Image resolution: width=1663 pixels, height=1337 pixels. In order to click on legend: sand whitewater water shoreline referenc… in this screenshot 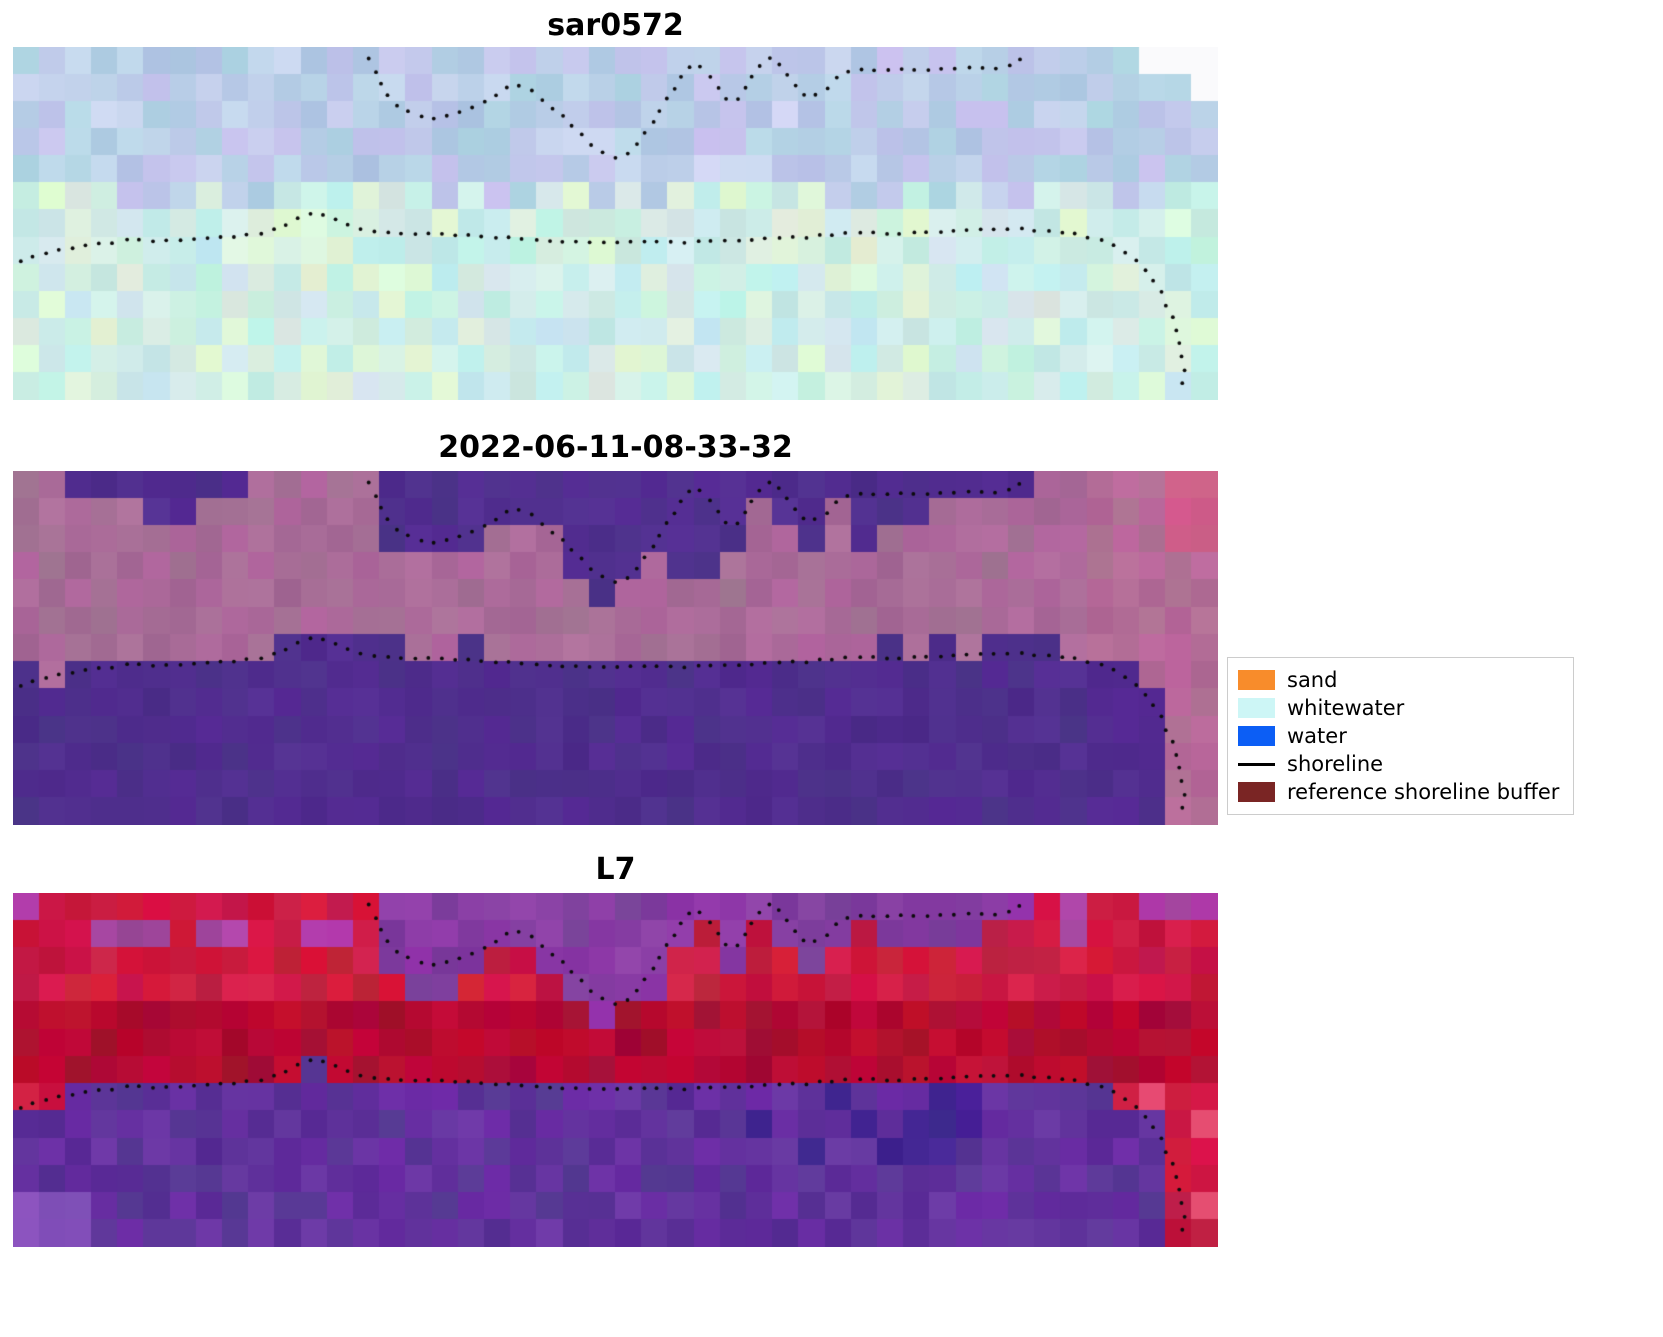, I will do `click(1401, 736)`.